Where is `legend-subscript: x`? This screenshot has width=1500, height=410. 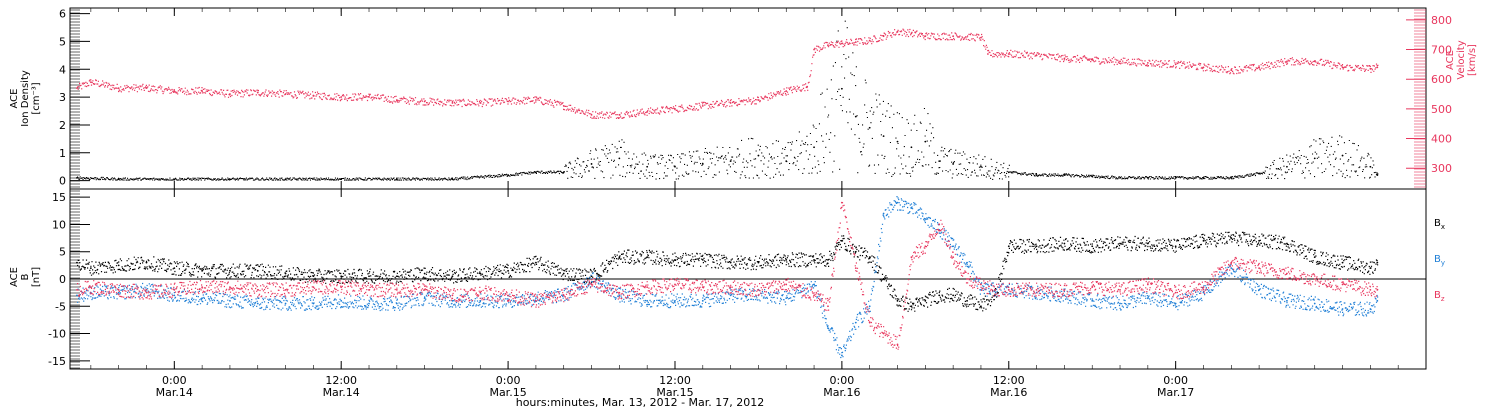
legend-subscript: x is located at coordinates (1443, 227).